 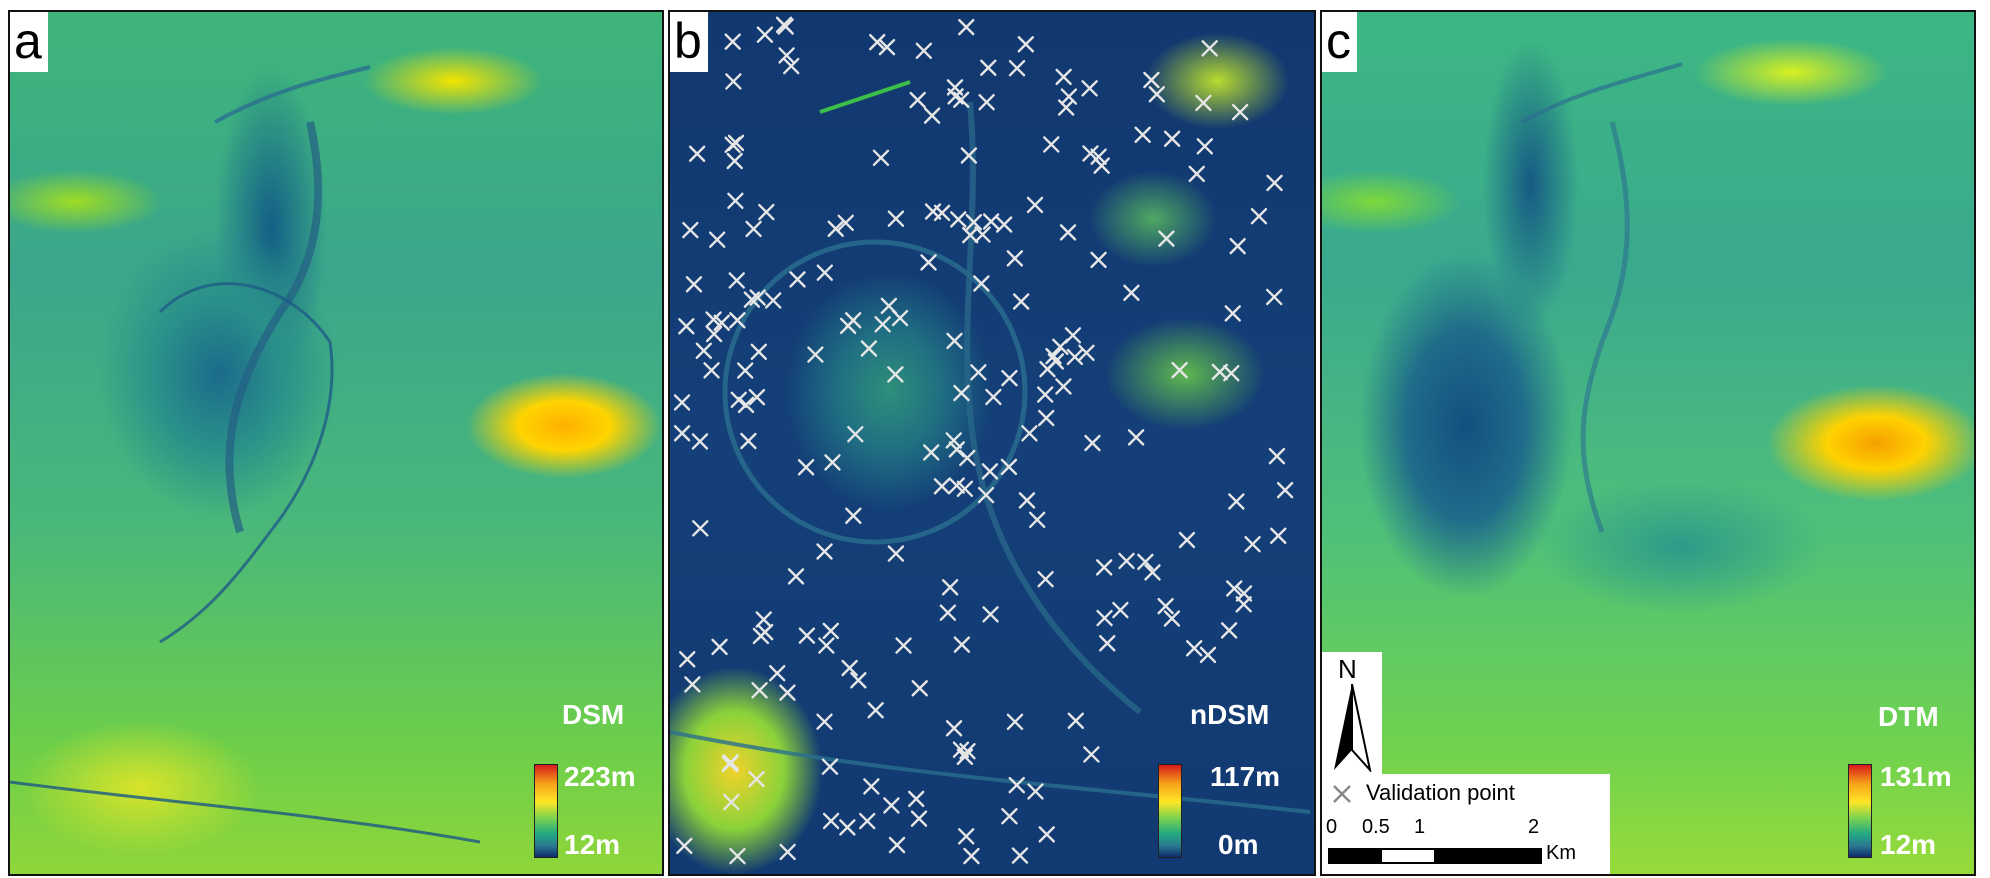 I want to click on scale-tick-1: 1, so click(x=1420, y=827).